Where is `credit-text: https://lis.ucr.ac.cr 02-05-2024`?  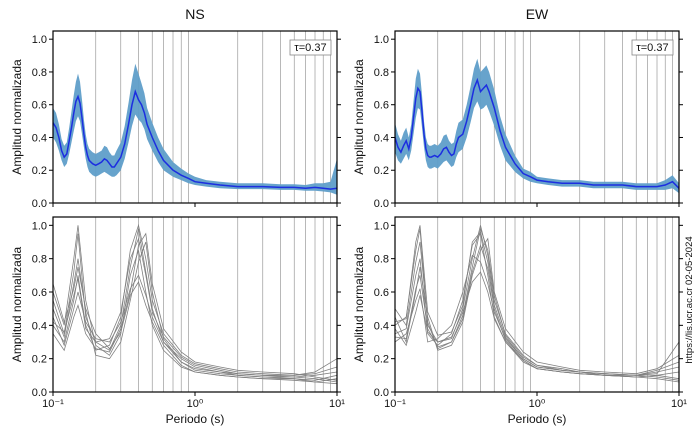
credit-text: https://lis.ucr.ac.cr 02-05-2024 is located at coordinates (689, 299).